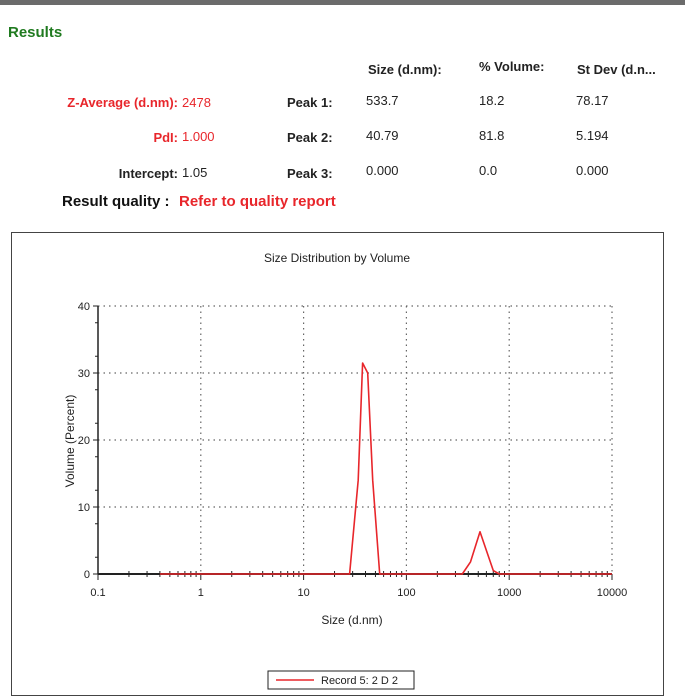 Image resolution: width=685 pixels, height=698 pixels. Describe the element at coordinates (122, 102) in the screenshot. I see `z-average-label: Z-Average (d.nm):` at that location.